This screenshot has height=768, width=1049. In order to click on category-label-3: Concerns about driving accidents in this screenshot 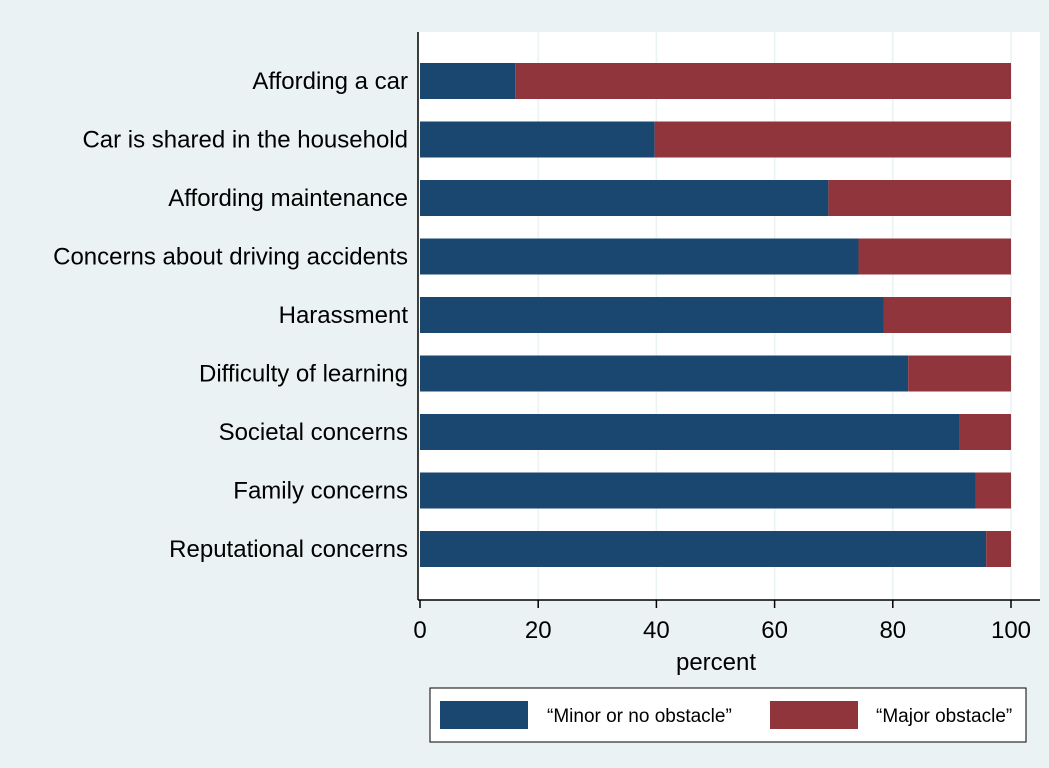, I will do `click(230, 257)`.